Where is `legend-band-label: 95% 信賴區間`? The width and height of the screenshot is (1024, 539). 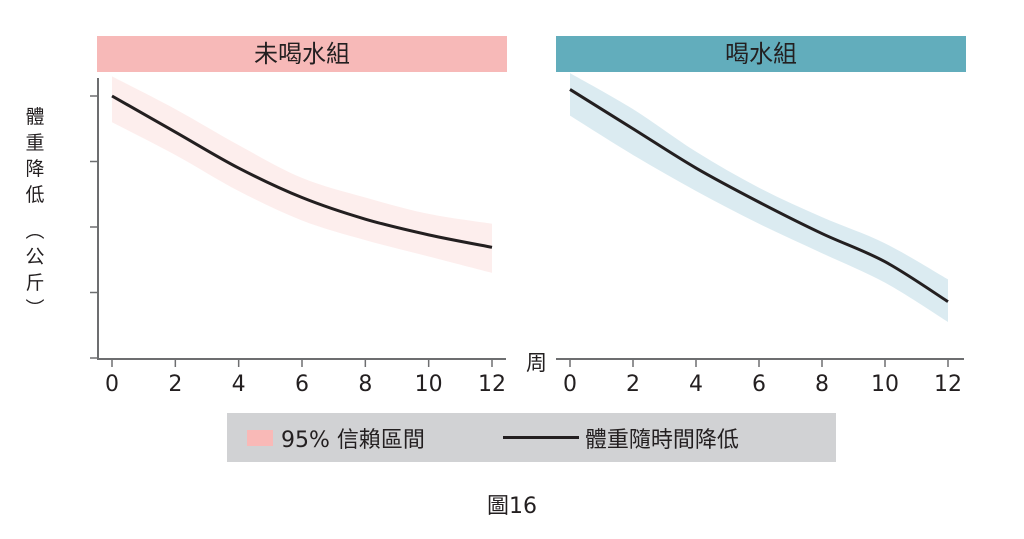
legend-band-label: 95% 信賴區間 is located at coordinates (353, 440).